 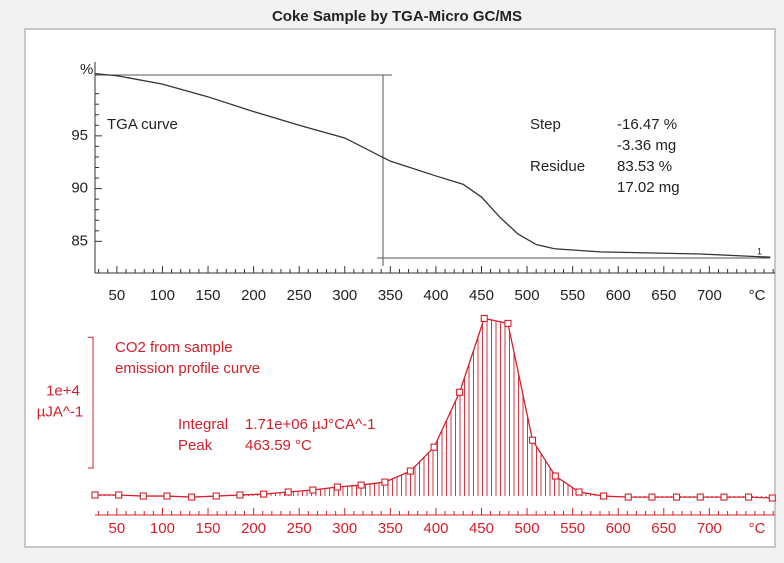 I want to click on y-tick-label: 95, so click(x=79, y=135).